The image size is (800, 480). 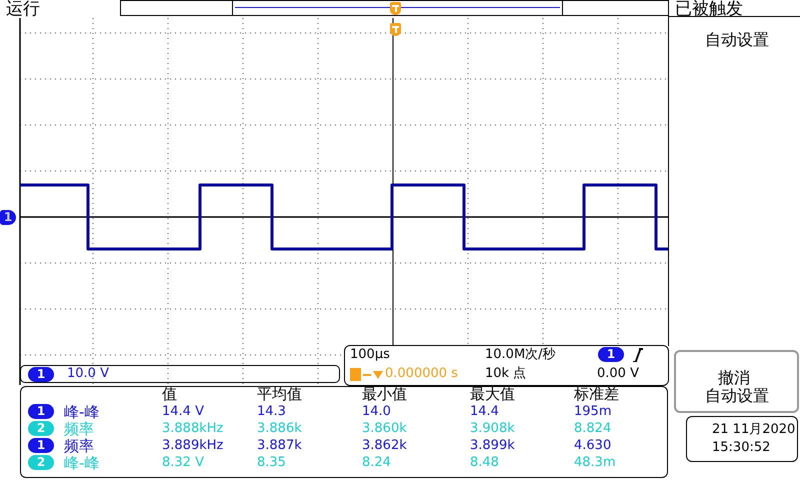 I want to click on text: 3.908k, so click(x=492, y=429).